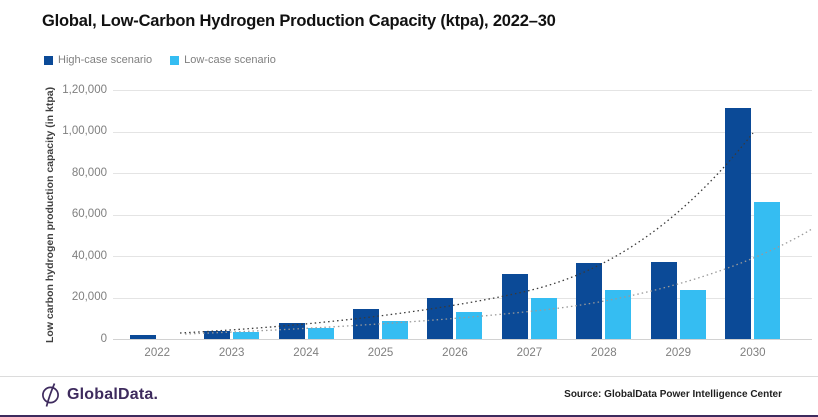  I want to click on y-tick-label-1,00,000: 1,00,000, so click(84, 131).